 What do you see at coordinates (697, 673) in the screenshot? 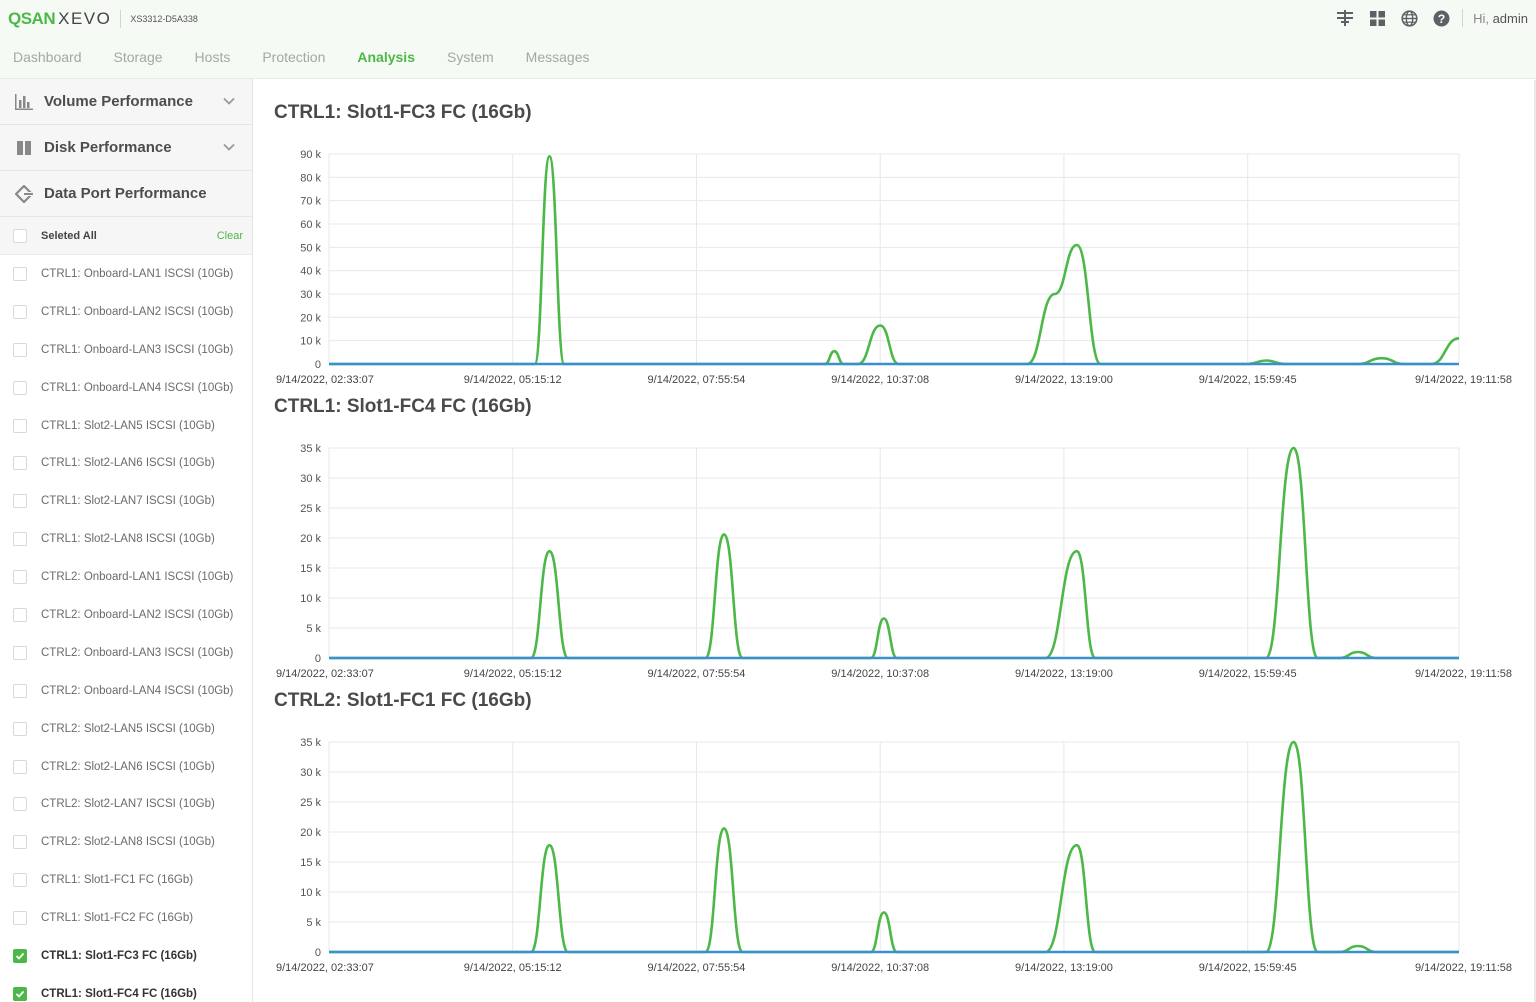
I see `x-tick-label: 9/14/2022, 07:55:54` at bounding box center [697, 673].